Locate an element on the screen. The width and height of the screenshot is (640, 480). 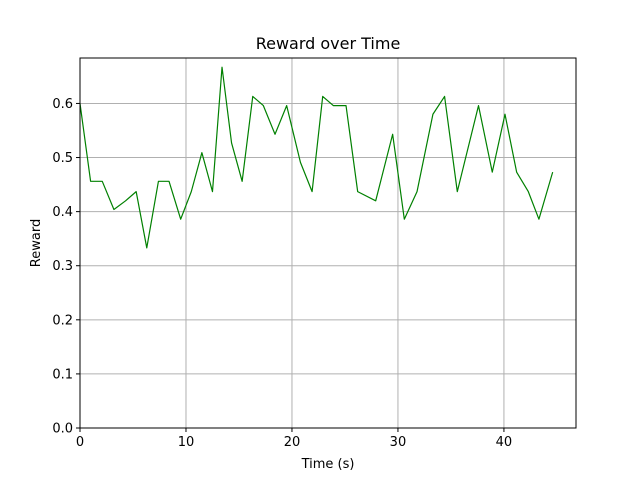
y-axis-ticks: 0.0 0.1 0.2 0.3 0.4 0.5 0.6 is located at coordinates (66, 267).